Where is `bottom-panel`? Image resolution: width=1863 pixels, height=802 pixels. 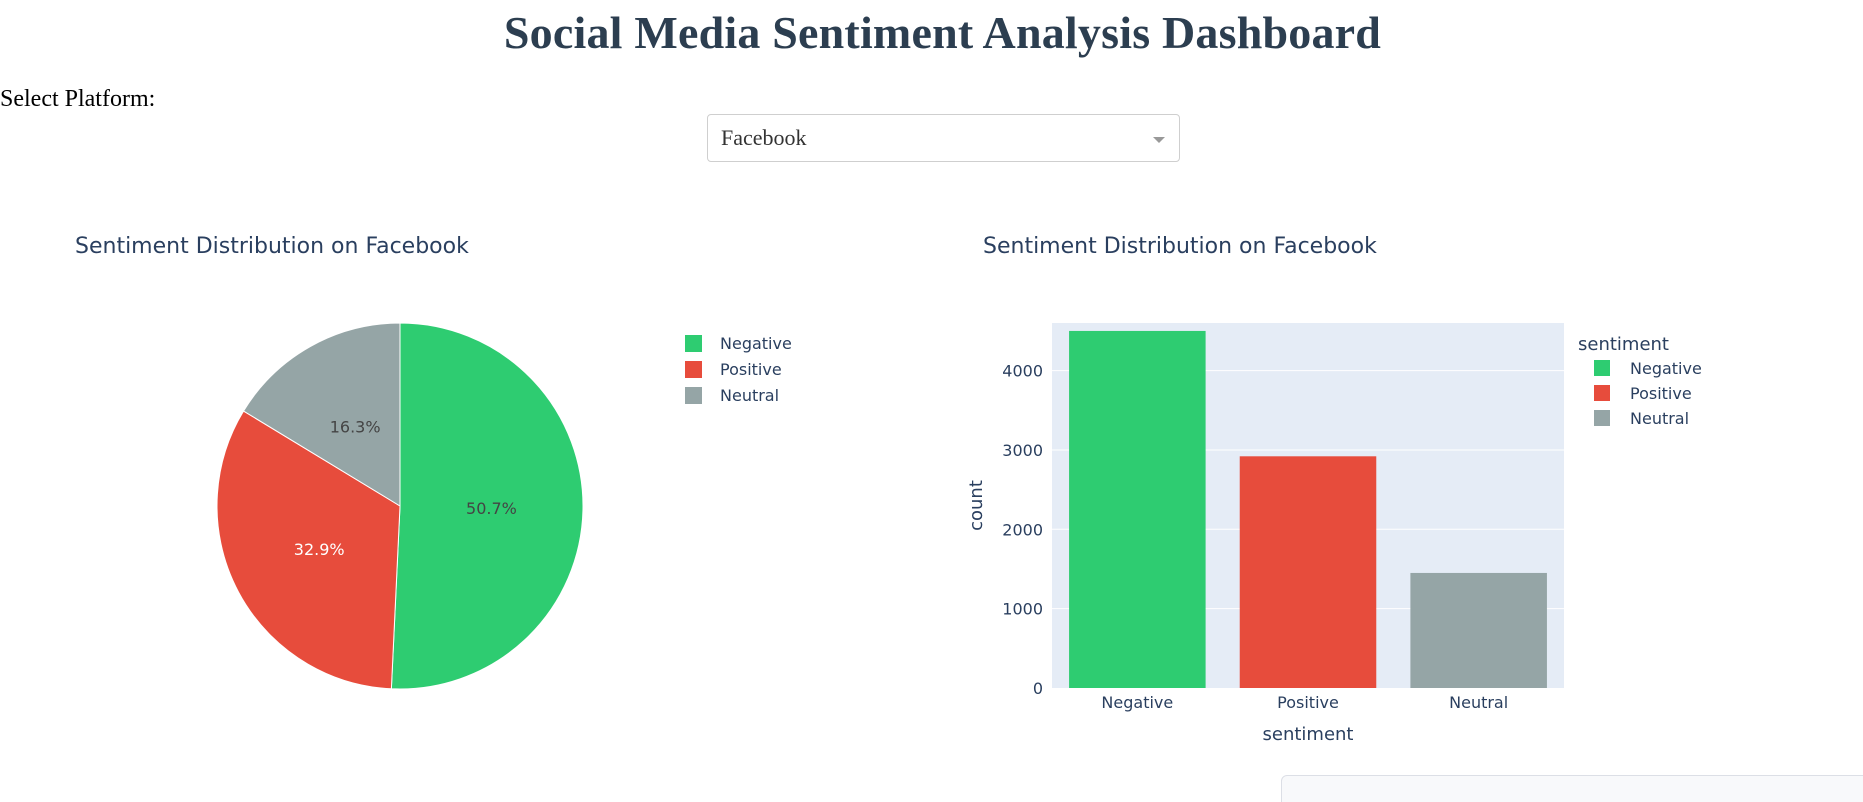 bottom-panel is located at coordinates (1572, 788).